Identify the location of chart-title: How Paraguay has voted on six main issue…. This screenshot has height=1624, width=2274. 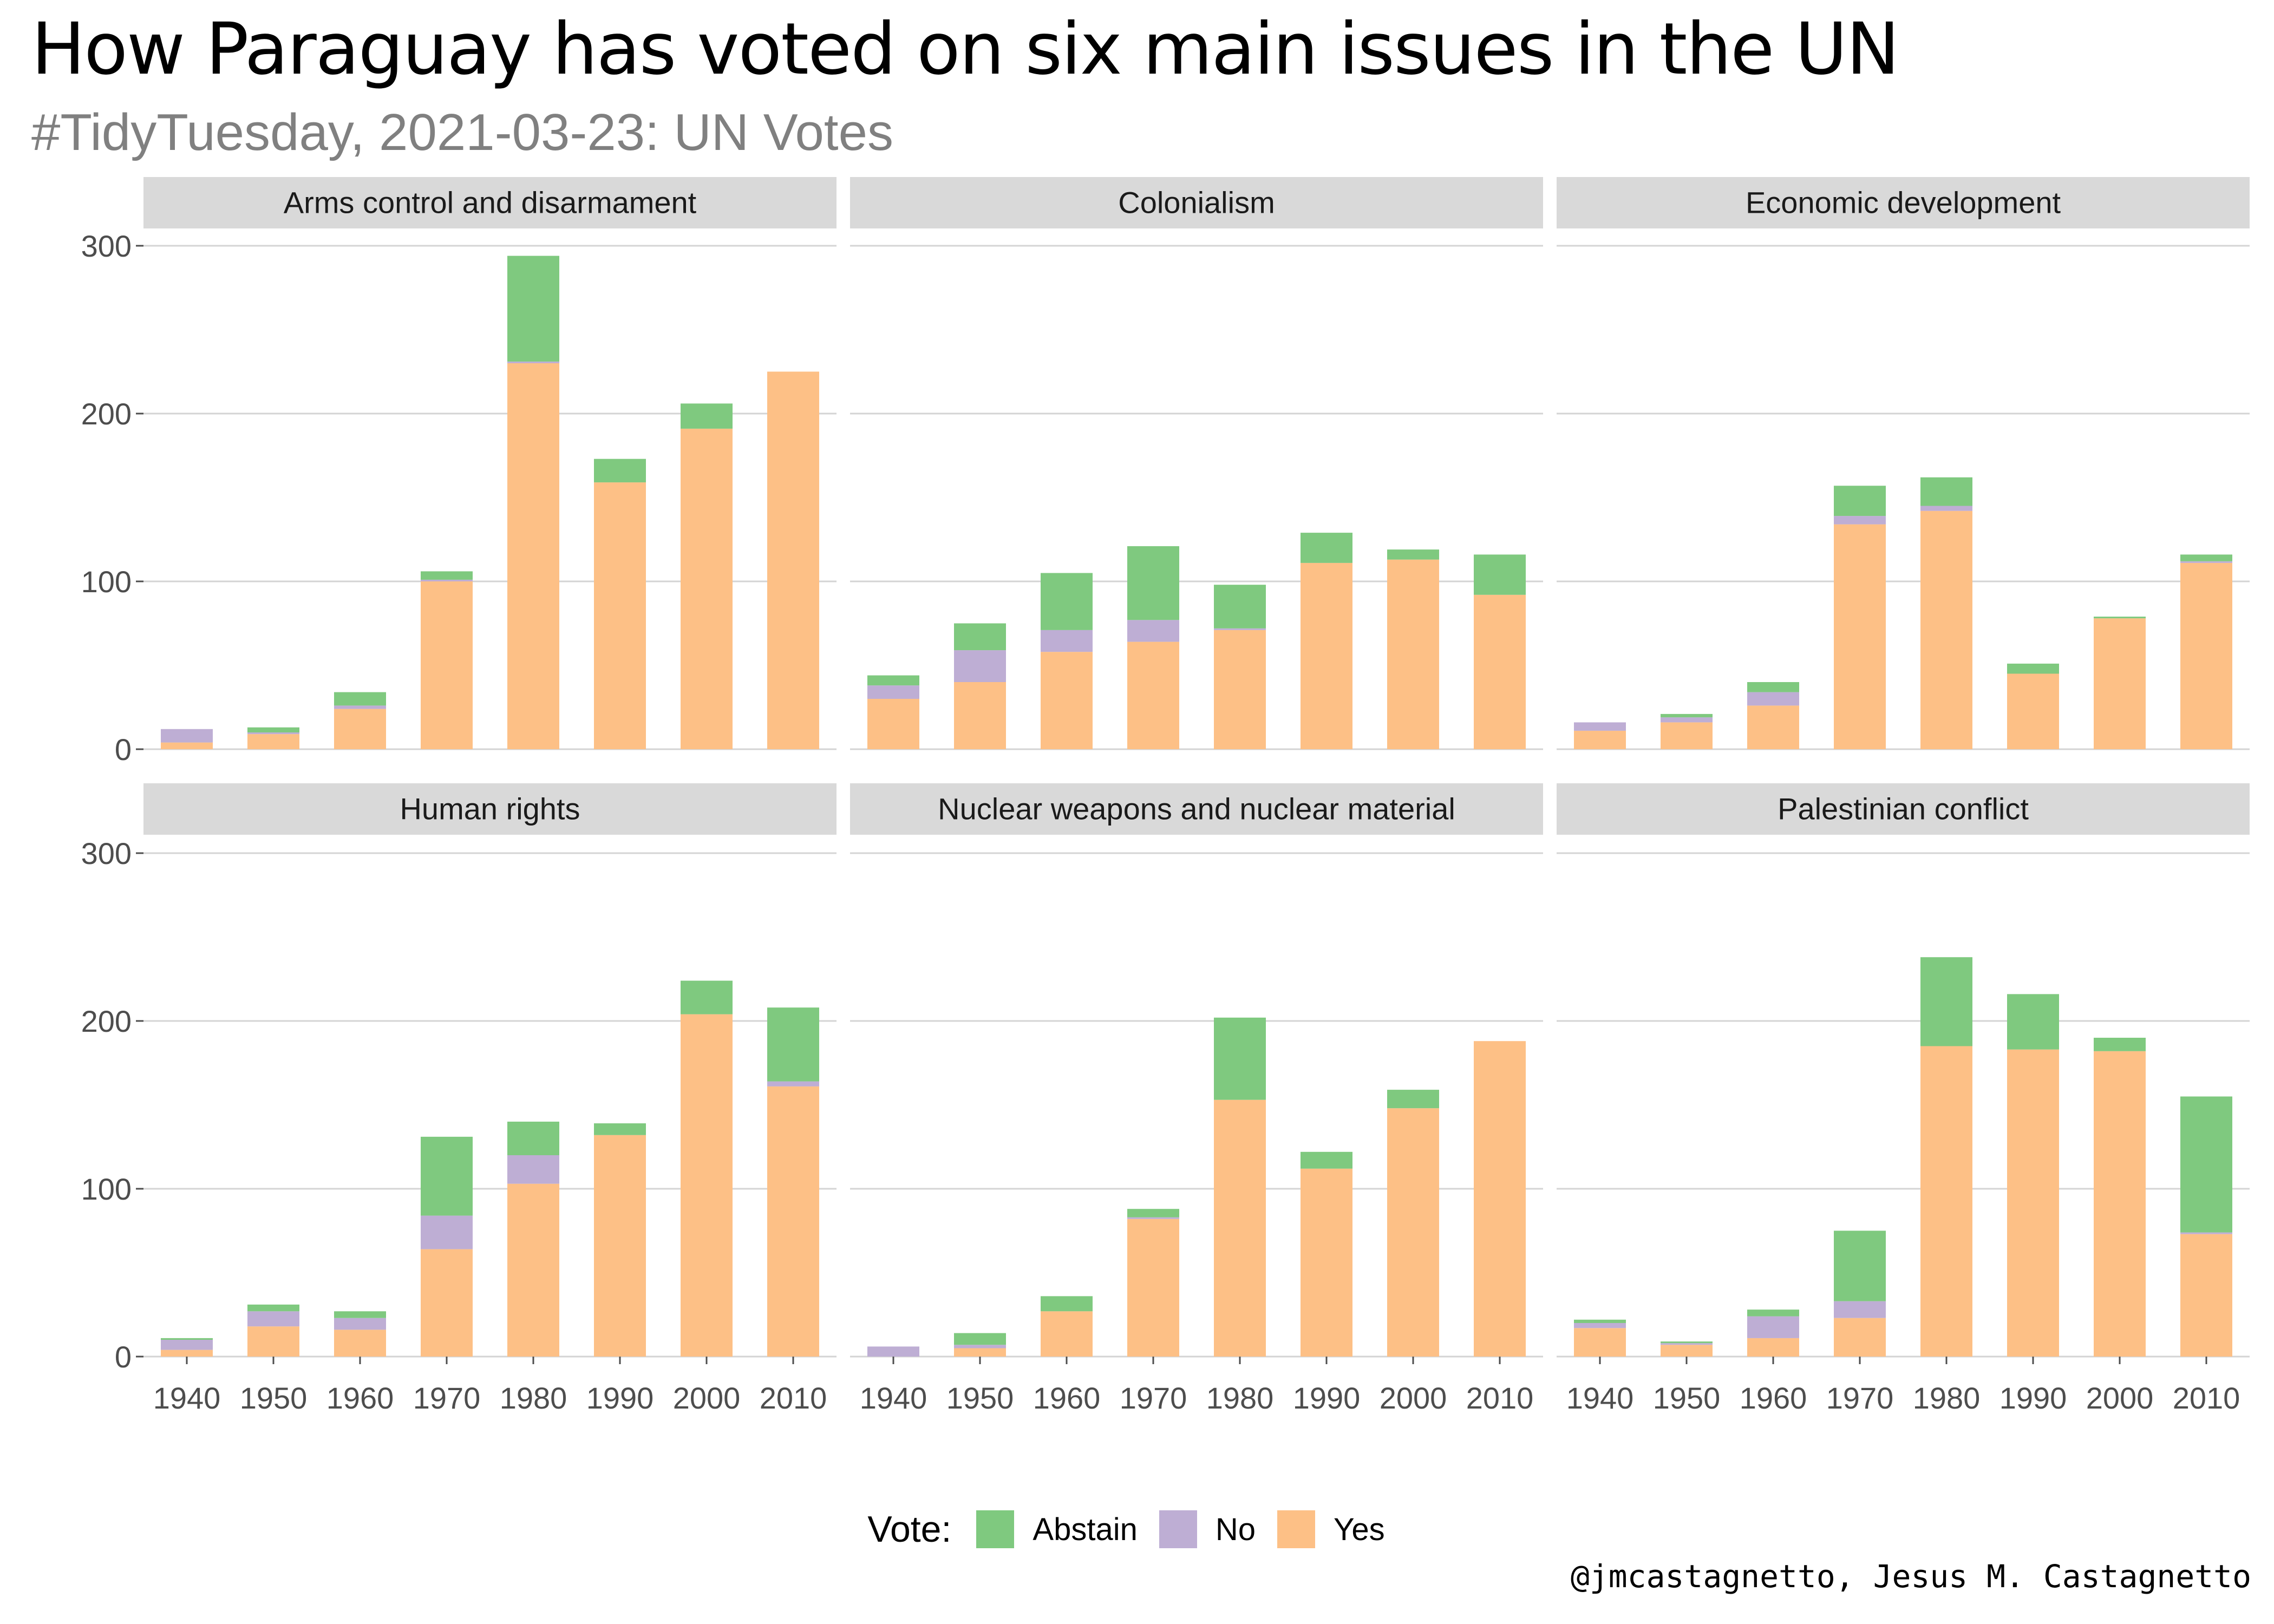
(966, 49).